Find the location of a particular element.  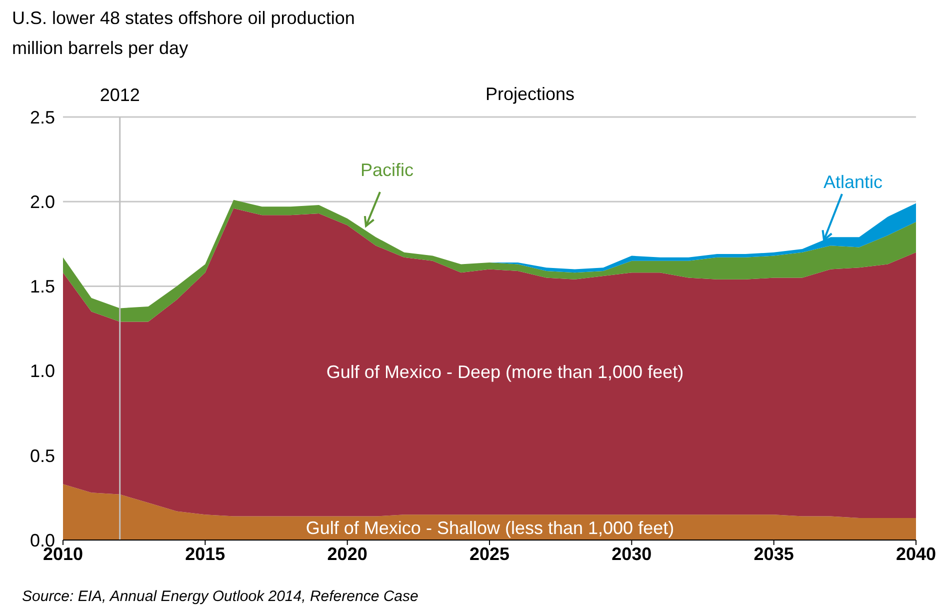

x-tick-label: 2020 is located at coordinates (347, 554).